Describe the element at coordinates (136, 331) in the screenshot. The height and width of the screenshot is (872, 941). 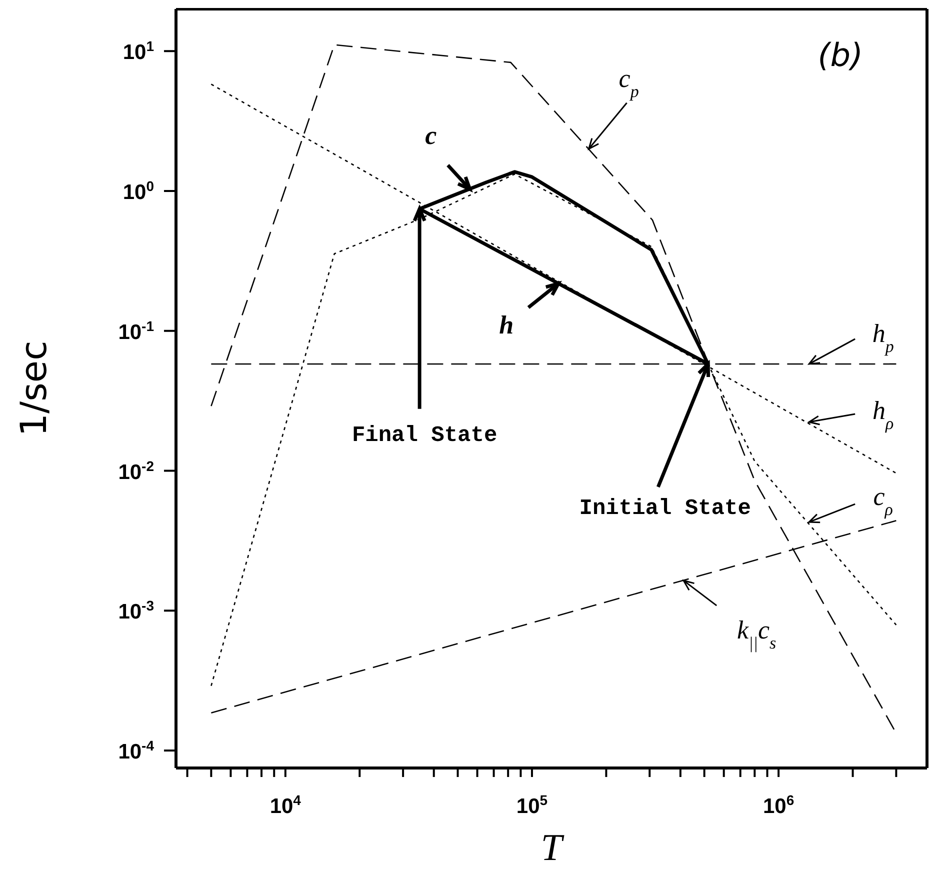
I see `y-tick-label: 10$^{-1}$` at that location.